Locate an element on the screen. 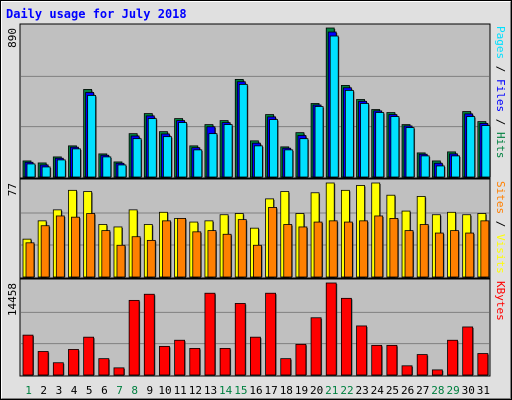 The width and height of the screenshot is (512, 400). x-tick-label: 4 is located at coordinates (74, 390).